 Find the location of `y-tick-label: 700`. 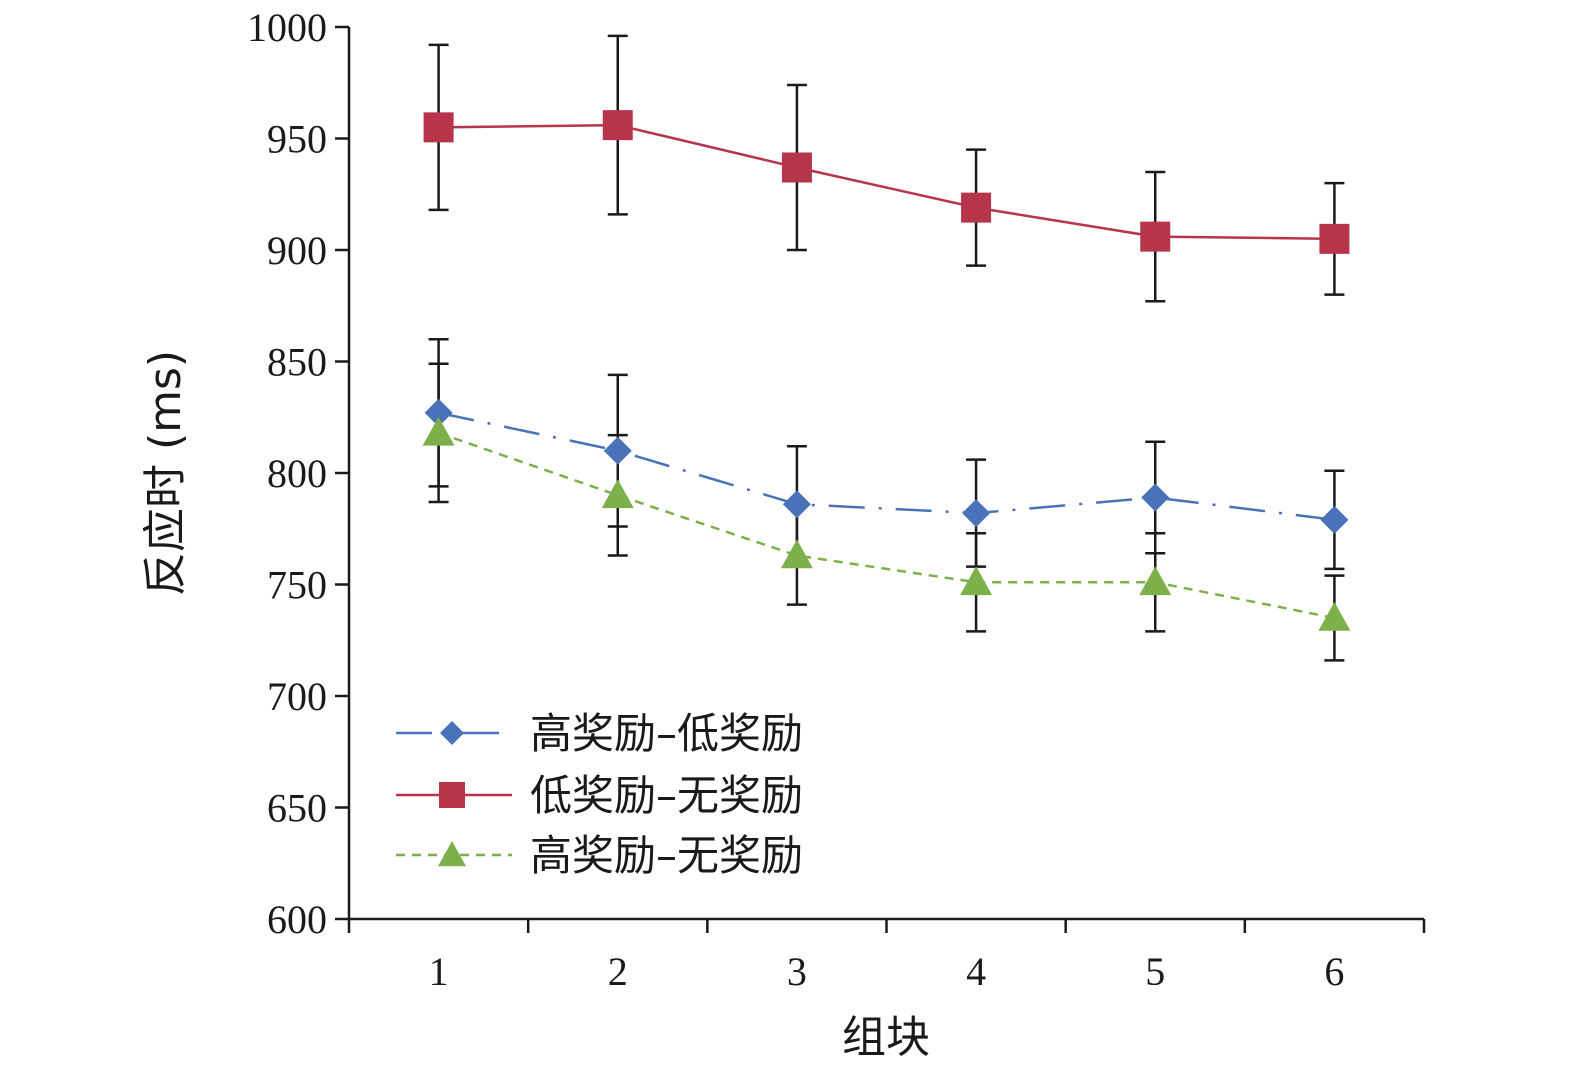

y-tick-label: 700 is located at coordinates (297, 696).